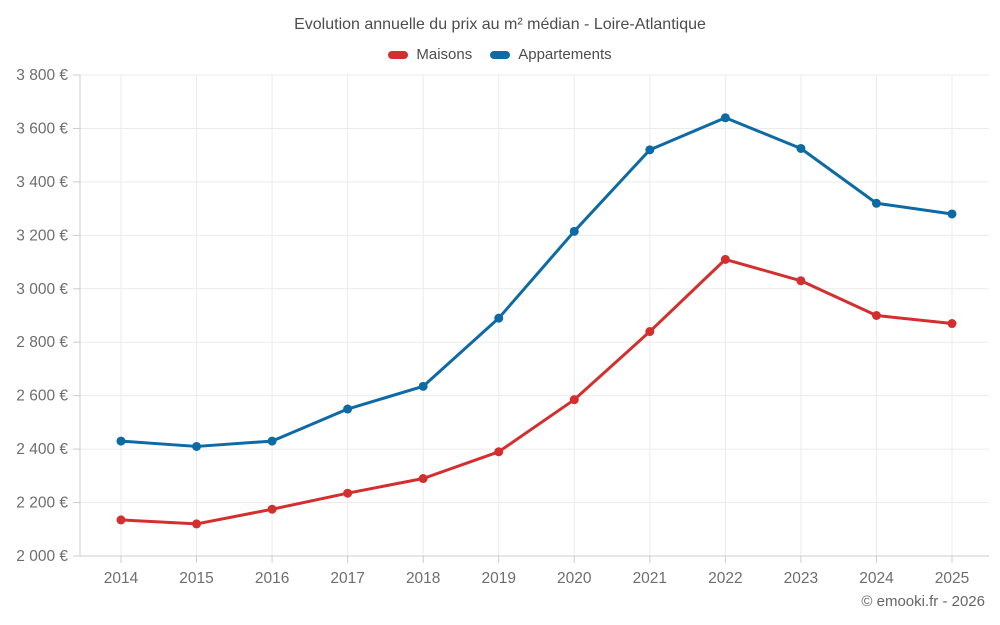 This screenshot has width=1000, height=625. Describe the element at coordinates (498, 578) in the screenshot. I see `x-axis-label: 2019` at that location.